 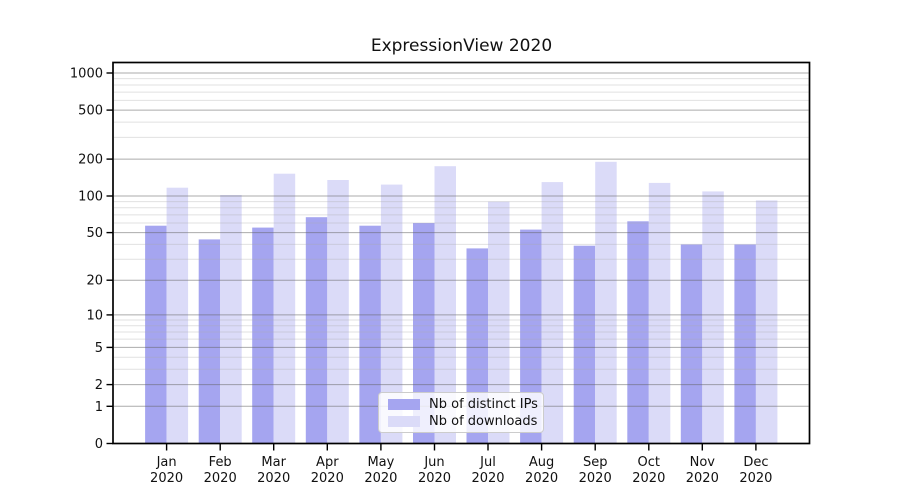 What do you see at coordinates (404, 421) in the screenshot?
I see `legend-swatch-downloads` at bounding box center [404, 421].